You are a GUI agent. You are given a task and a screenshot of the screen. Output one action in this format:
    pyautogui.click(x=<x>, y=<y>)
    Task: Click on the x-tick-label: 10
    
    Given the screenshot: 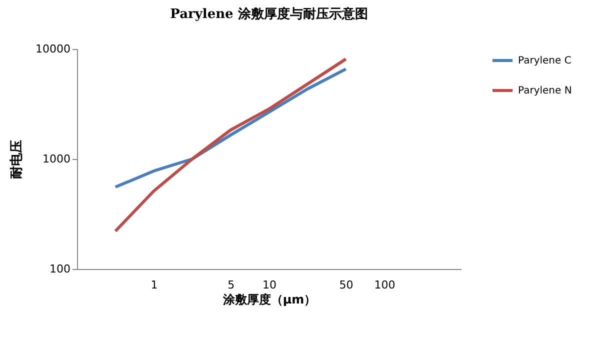 What is the action you would take?
    pyautogui.click(x=269, y=285)
    